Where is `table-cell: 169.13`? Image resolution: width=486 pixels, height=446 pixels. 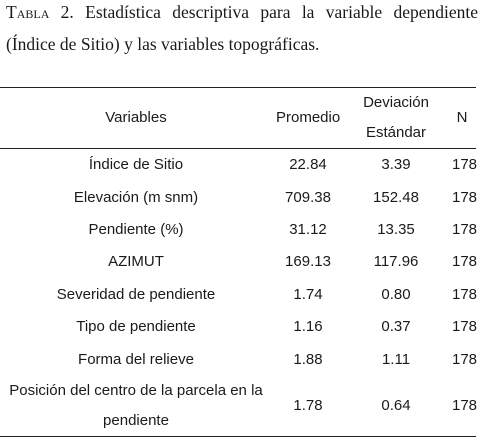
table-cell: 169.13 is located at coordinates (308, 262).